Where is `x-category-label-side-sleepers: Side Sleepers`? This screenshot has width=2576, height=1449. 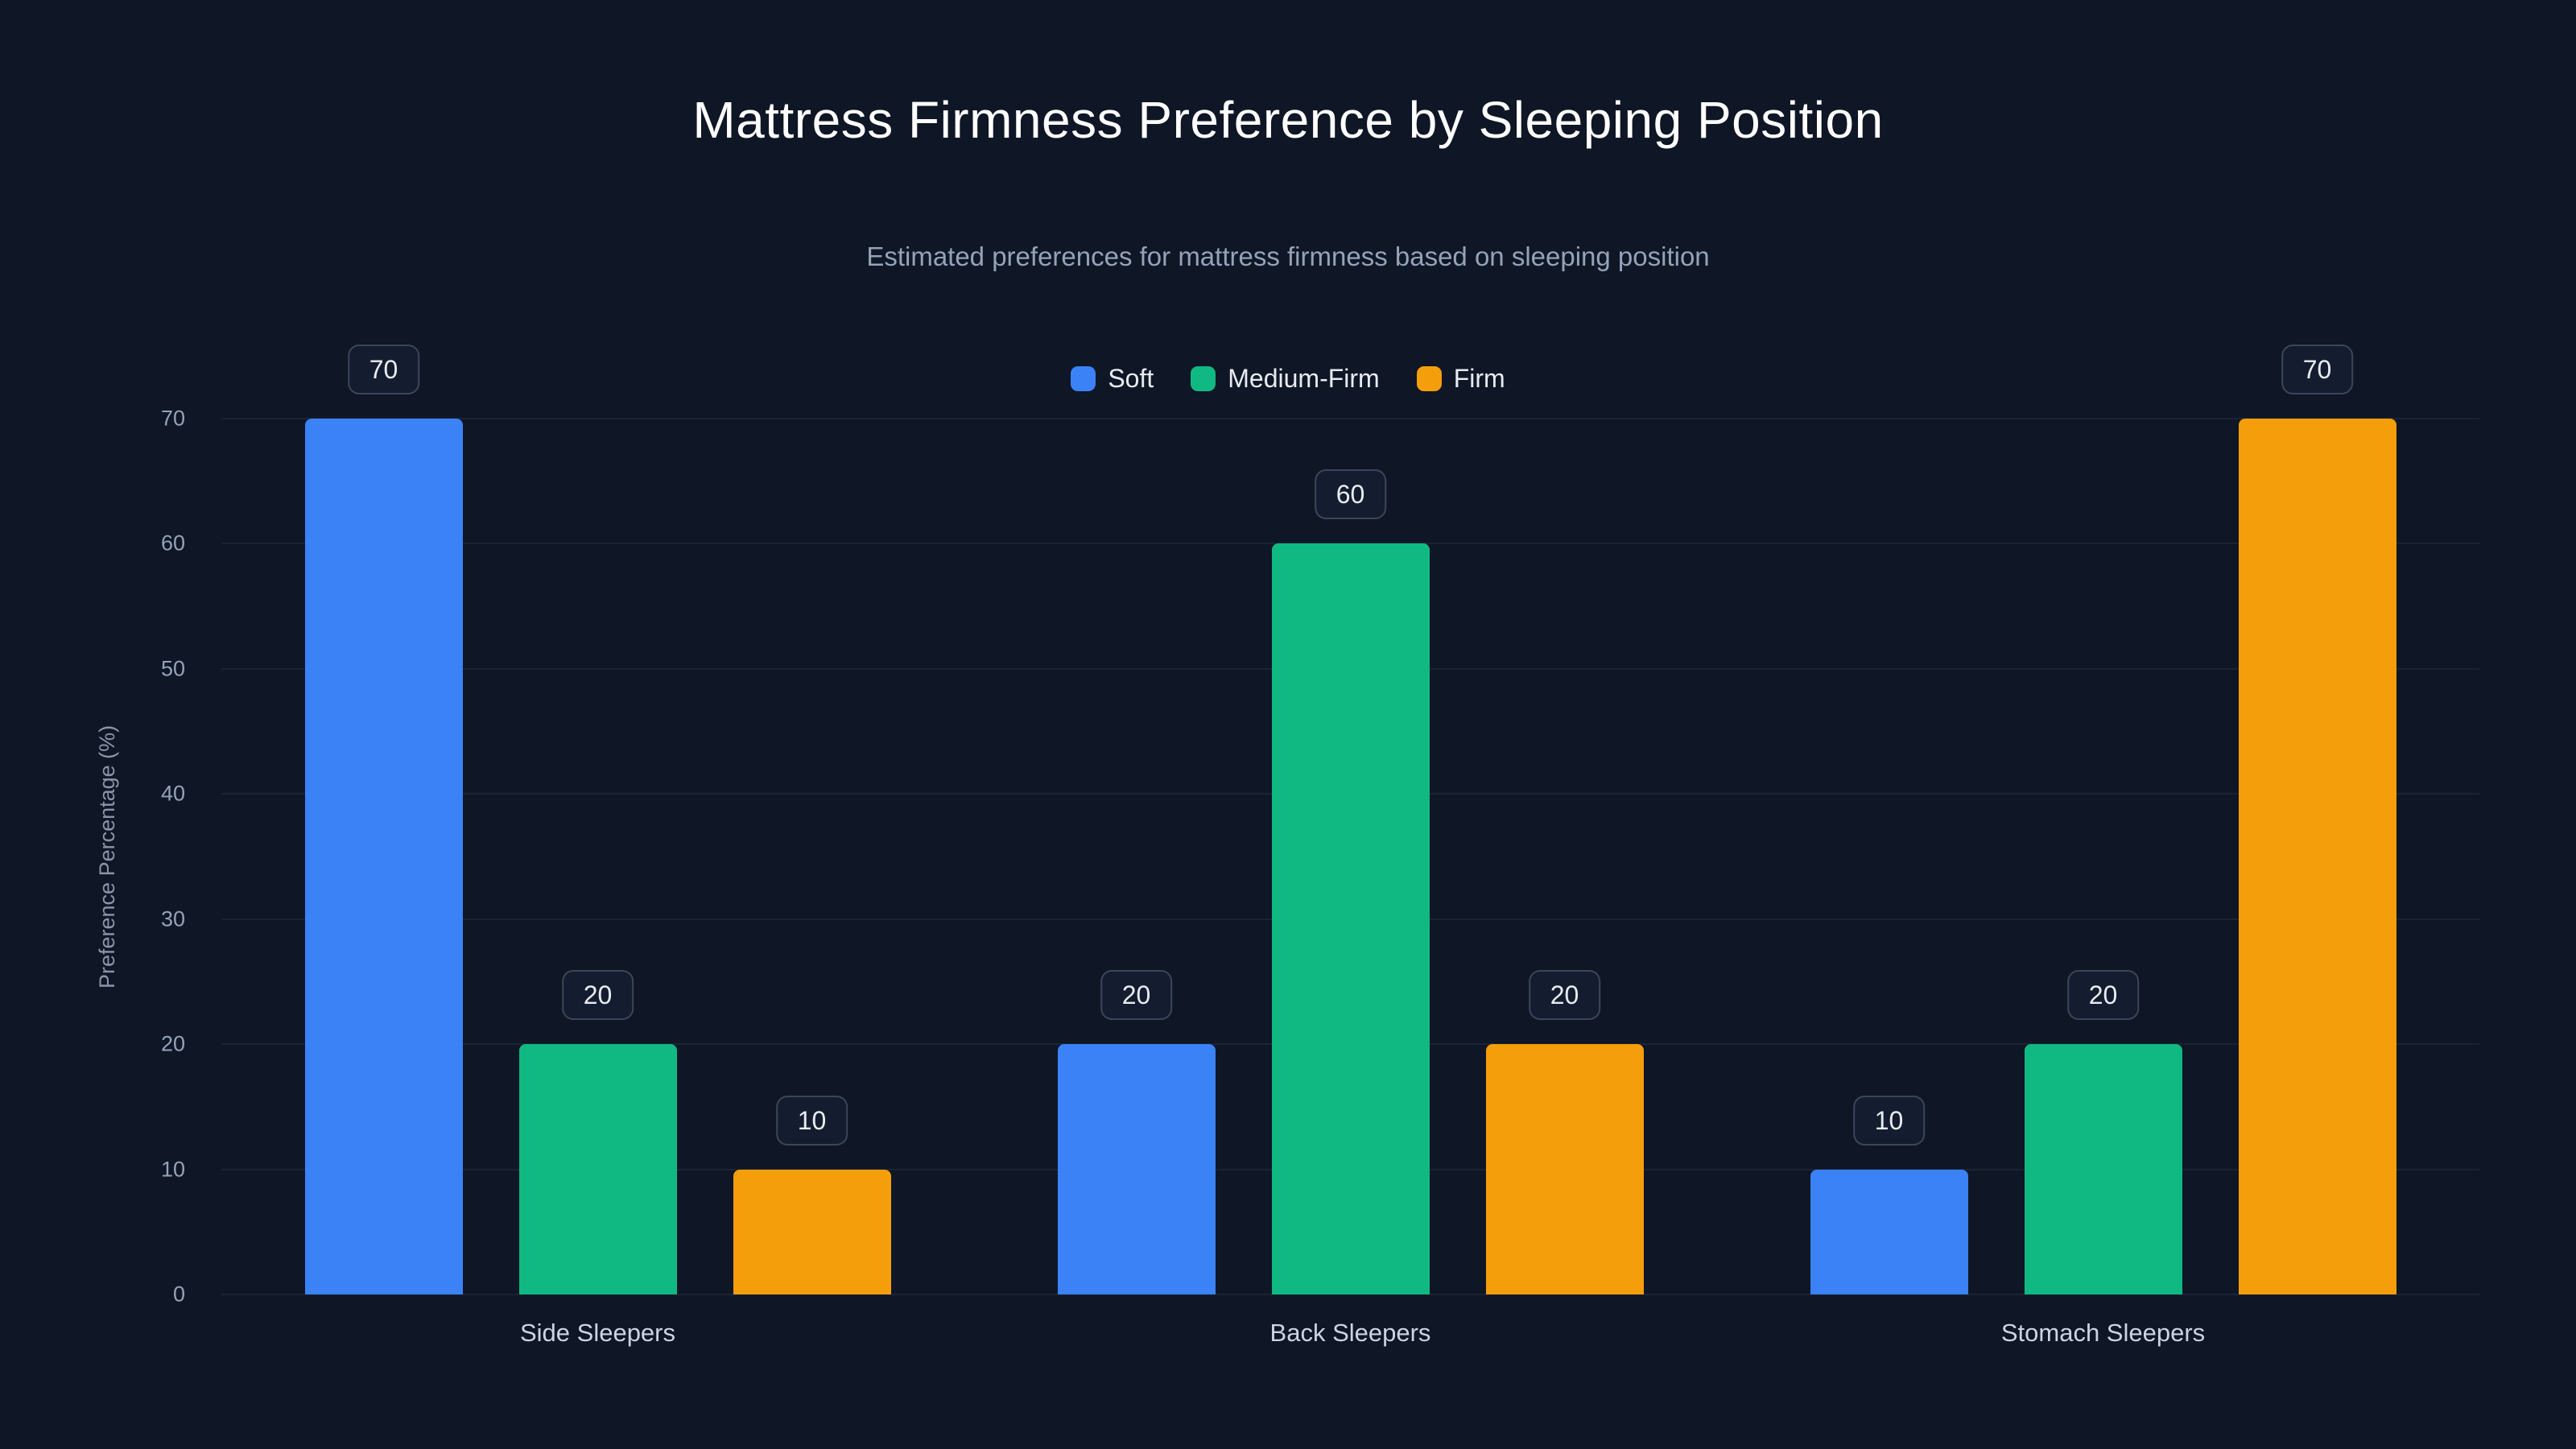
x-category-label-side-sleepers: Side Sleepers is located at coordinates (597, 1333).